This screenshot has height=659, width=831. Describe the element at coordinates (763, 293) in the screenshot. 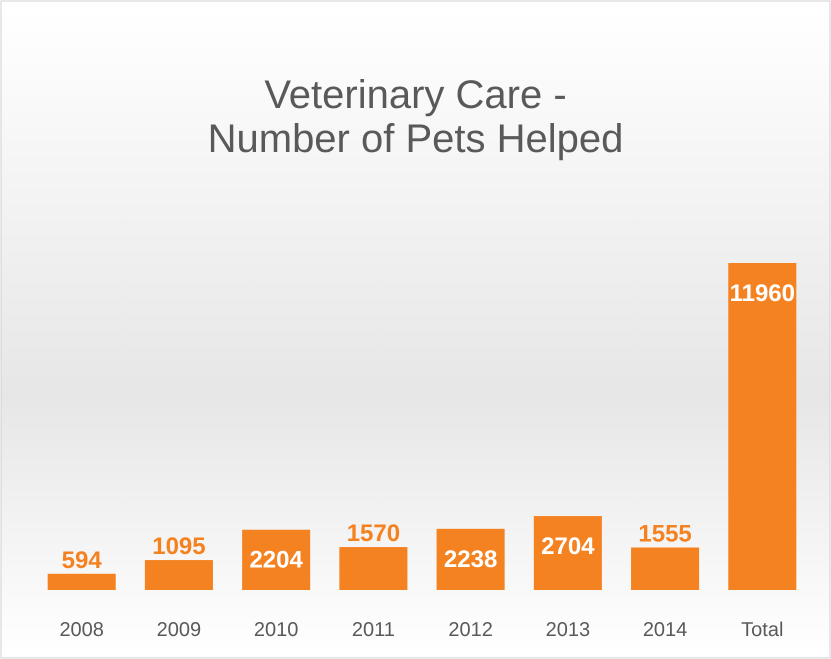

I see `data-label: 11960` at that location.